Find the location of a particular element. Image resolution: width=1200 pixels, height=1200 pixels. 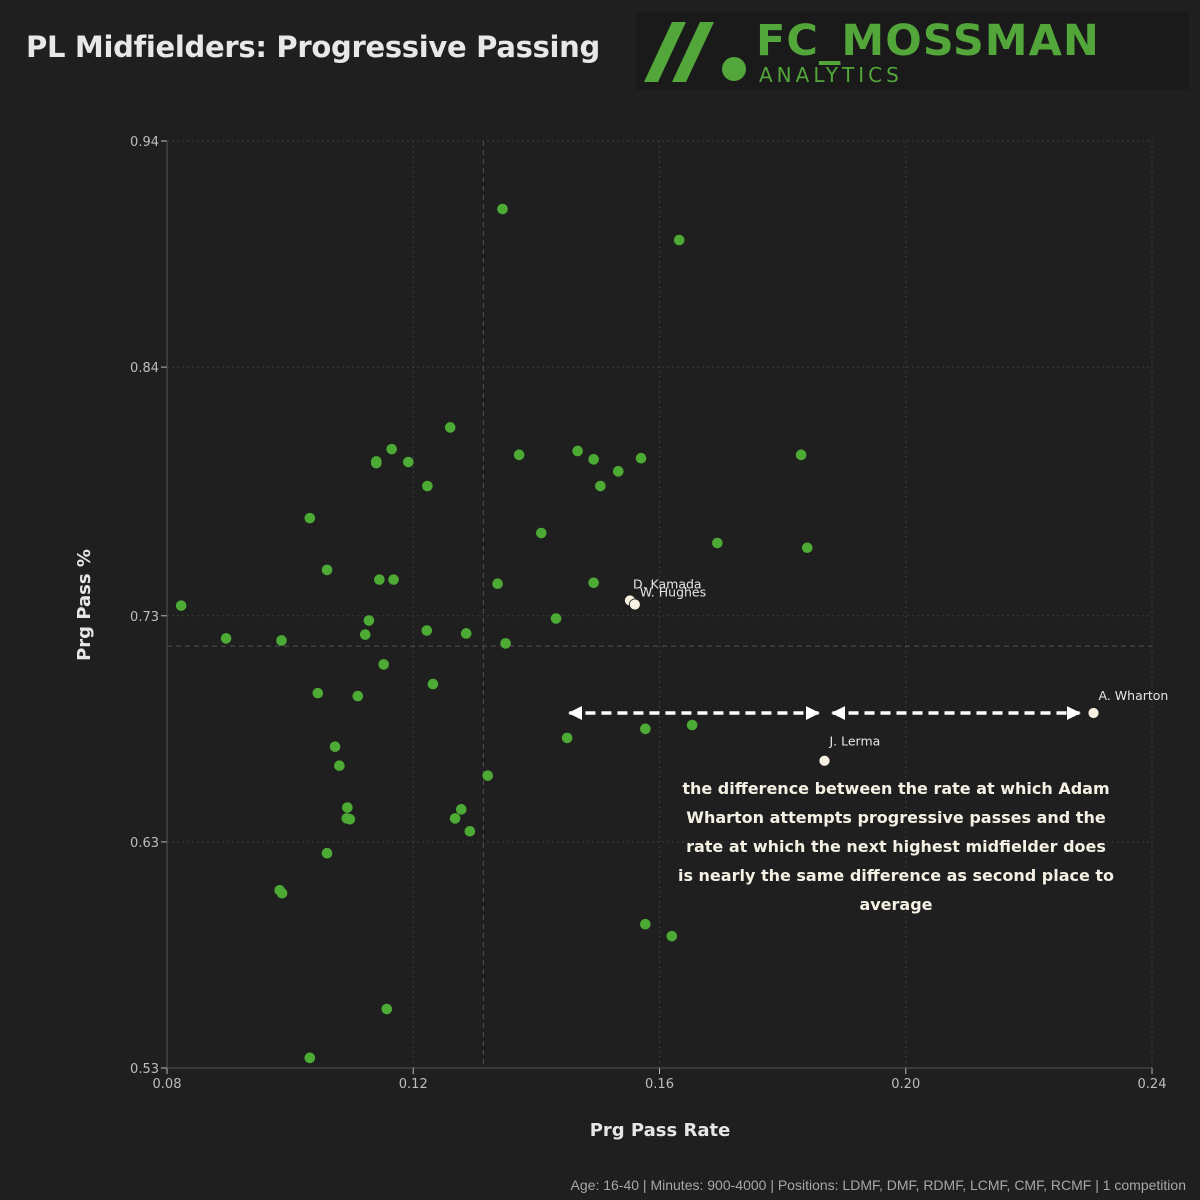

x-tick-label: 0.24 is located at coordinates (1152, 1084).